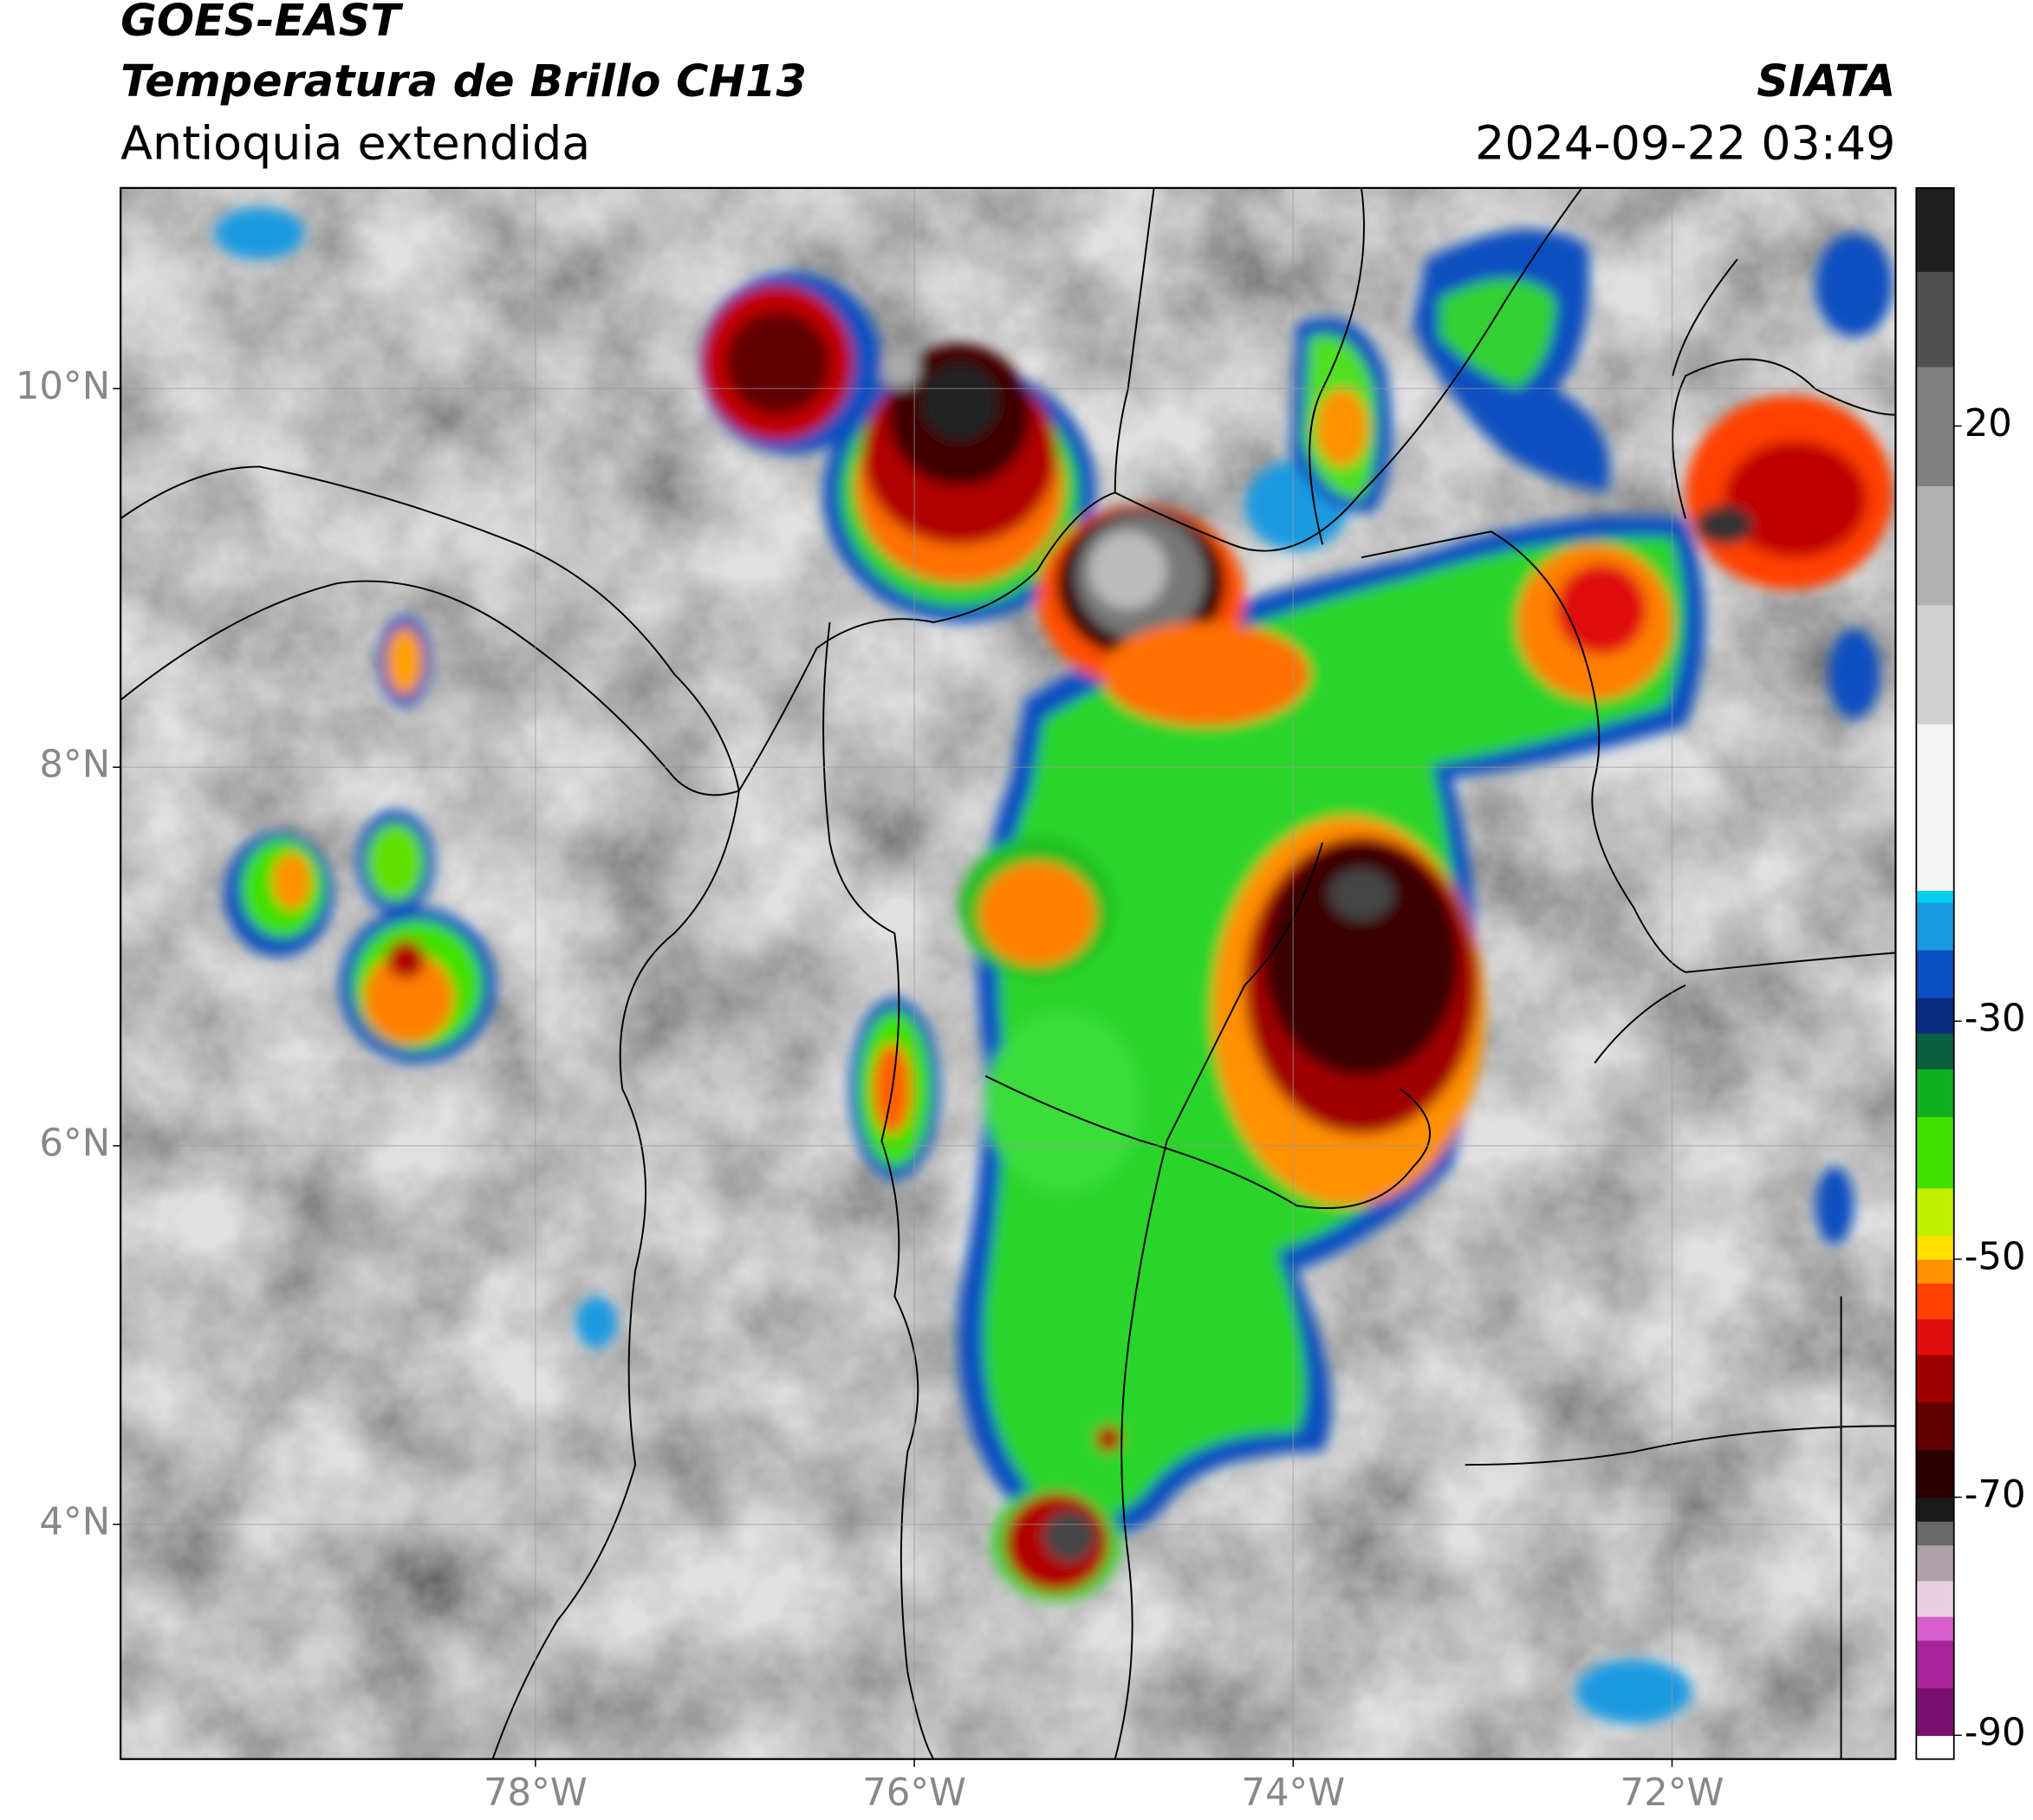 This screenshot has height=1820, width=2033. I want to click on colorbar: -90 -70 -50 -30 20, so click(1971, 973).